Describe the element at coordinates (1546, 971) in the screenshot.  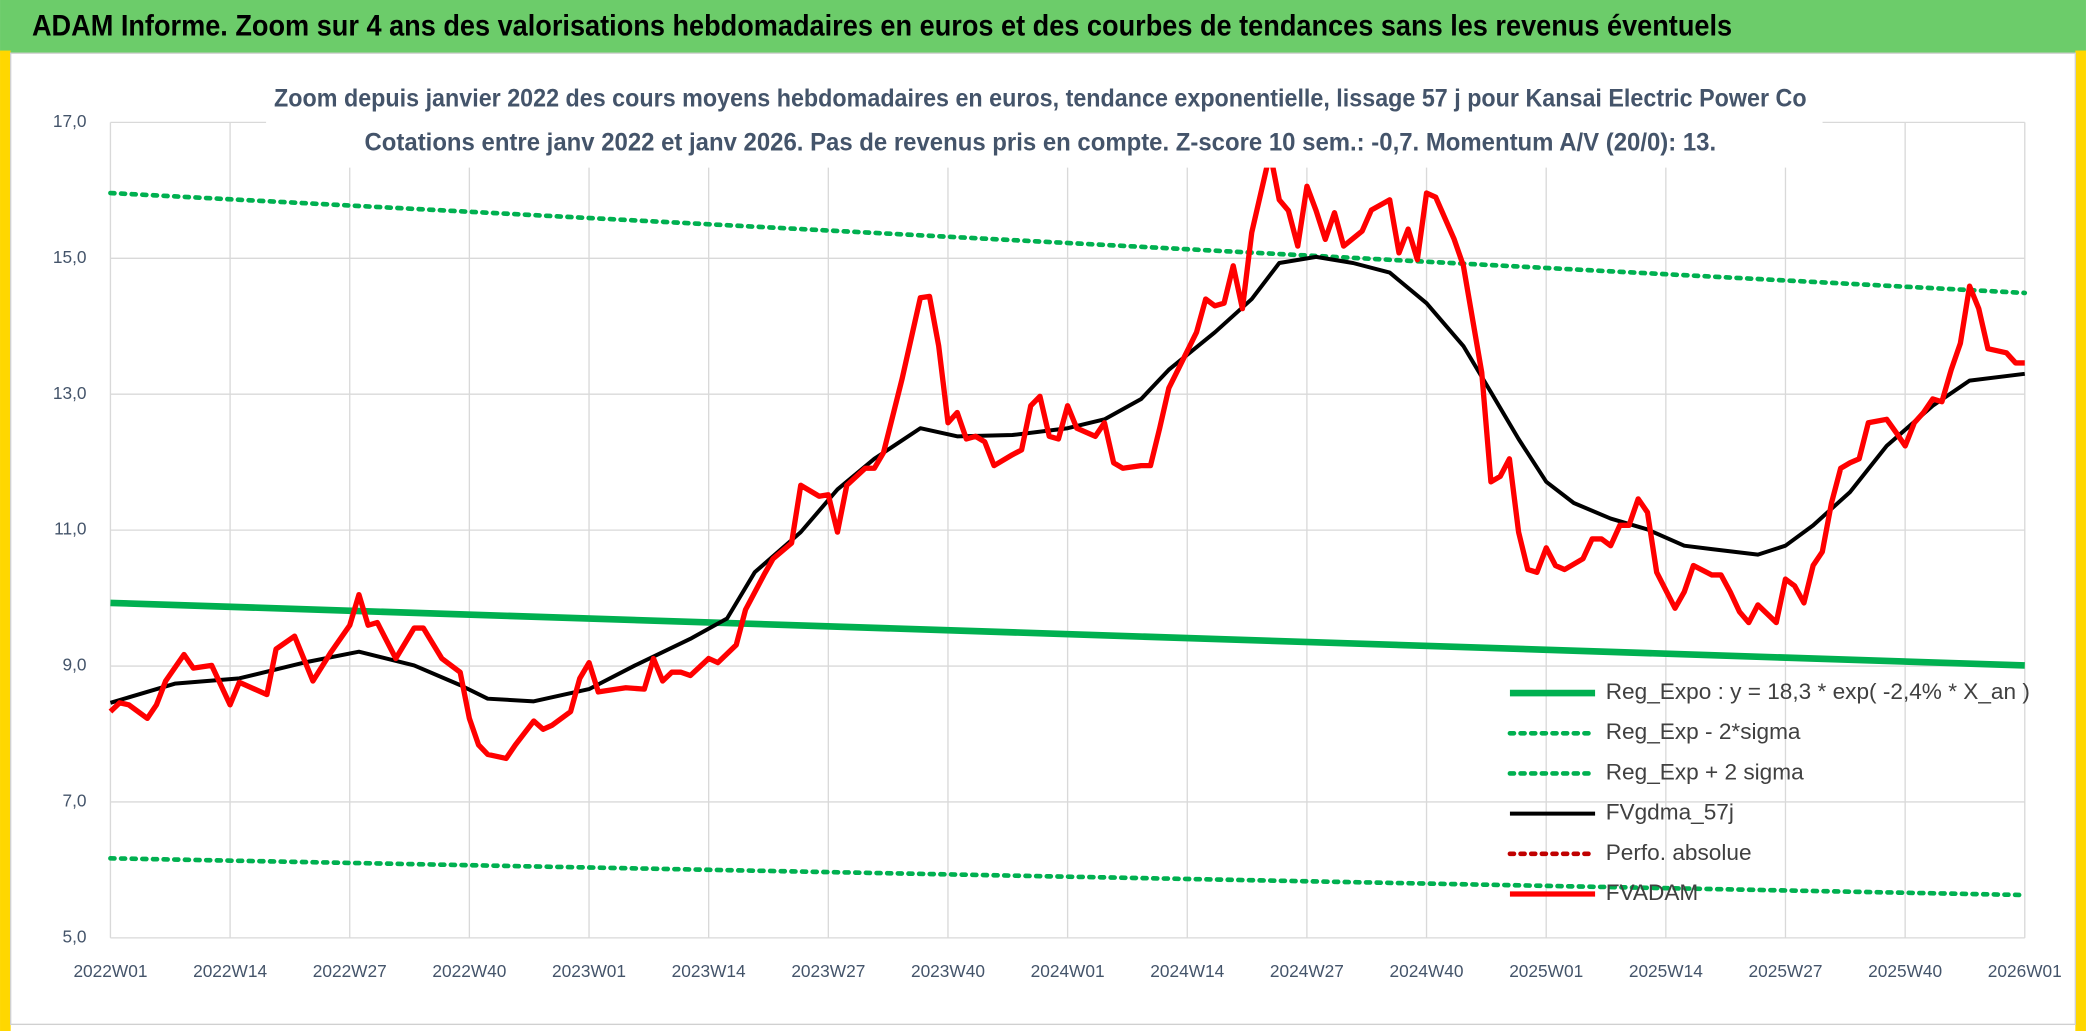
I see `x-tick-label: 2025W01` at that location.